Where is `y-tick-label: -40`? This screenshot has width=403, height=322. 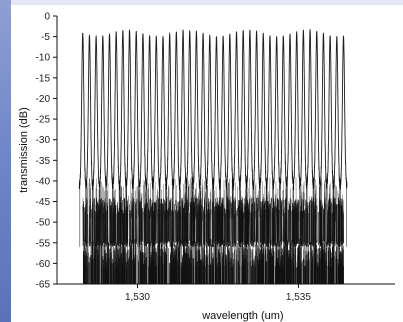
y-tick-label: -40 is located at coordinates (43, 181).